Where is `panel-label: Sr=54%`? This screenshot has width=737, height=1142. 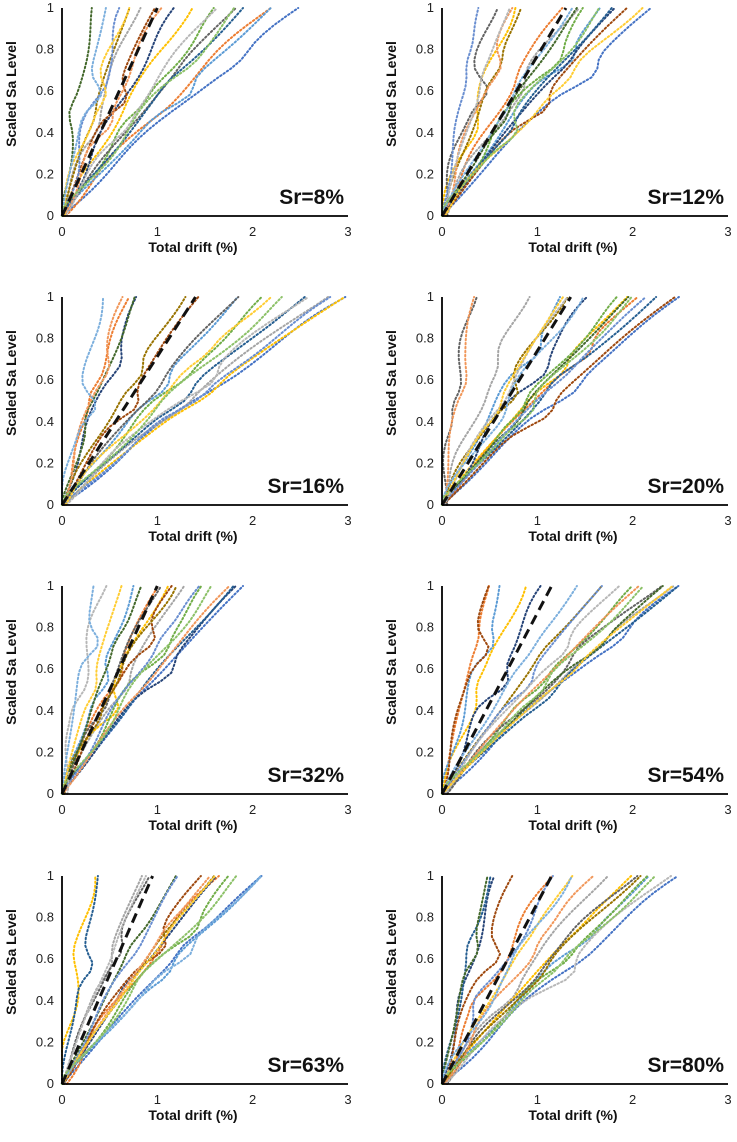
panel-label: Sr=54% is located at coordinates (686, 775).